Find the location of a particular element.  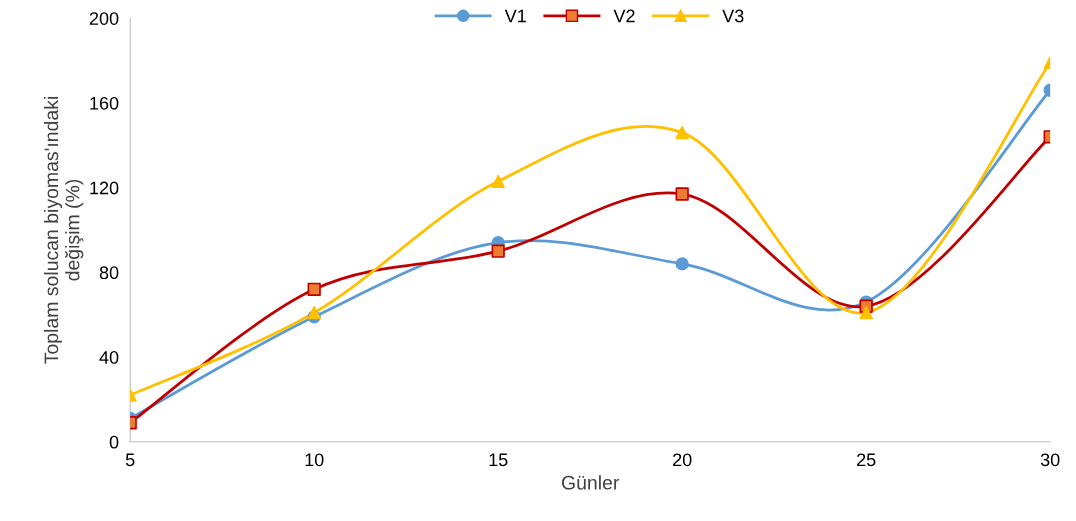

y-tick-label: 80 is located at coordinates (109, 273).